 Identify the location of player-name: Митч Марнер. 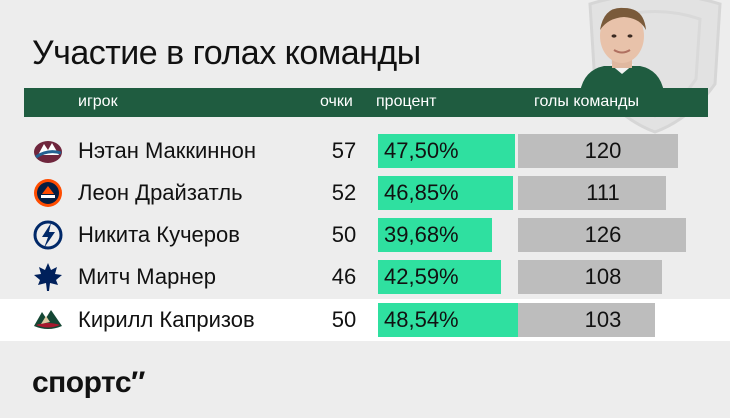
(147, 276).